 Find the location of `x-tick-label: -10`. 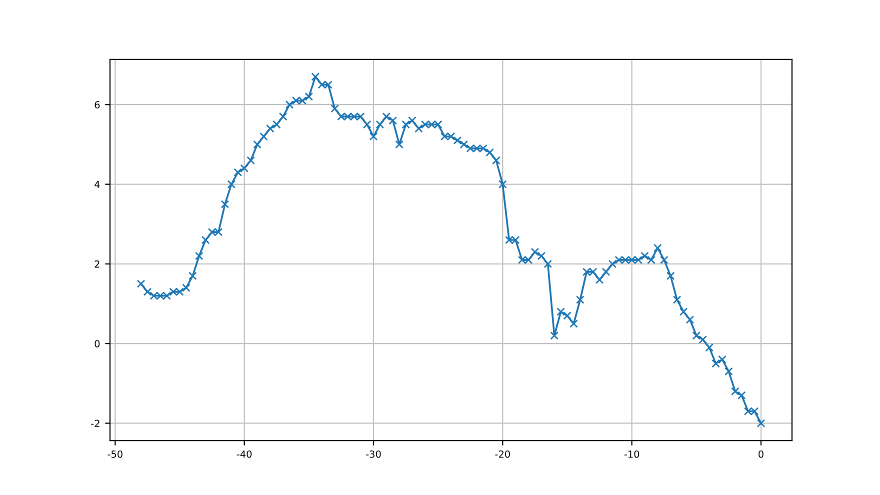

x-tick-label: -10 is located at coordinates (632, 454).